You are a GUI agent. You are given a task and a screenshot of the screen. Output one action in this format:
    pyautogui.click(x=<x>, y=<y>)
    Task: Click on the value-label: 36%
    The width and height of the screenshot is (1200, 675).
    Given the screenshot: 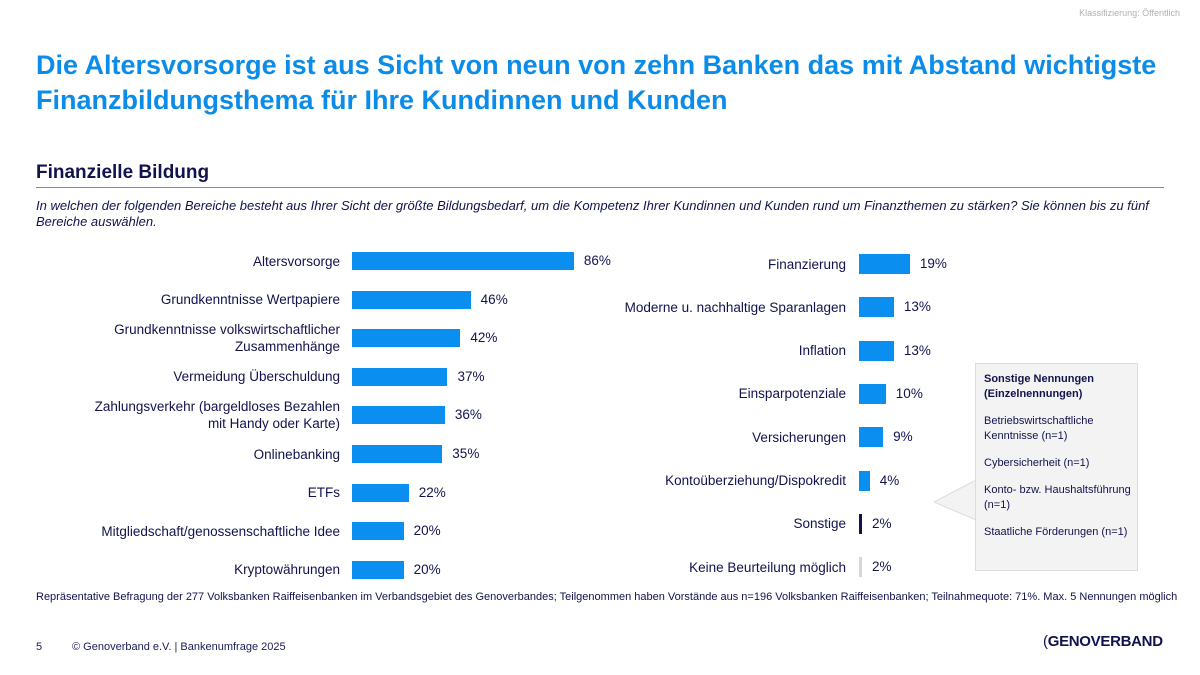 What is the action you would take?
    pyautogui.click(x=468, y=415)
    